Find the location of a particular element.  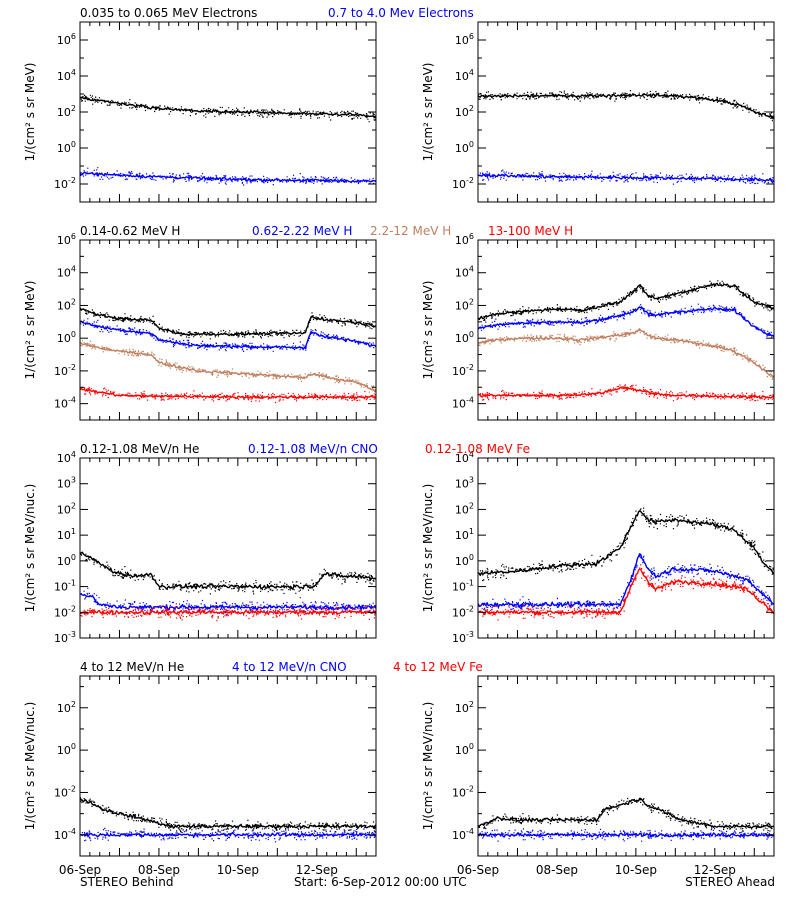

legend-entry: 4 to 12 MeV/n CNO is located at coordinates (289, 667).